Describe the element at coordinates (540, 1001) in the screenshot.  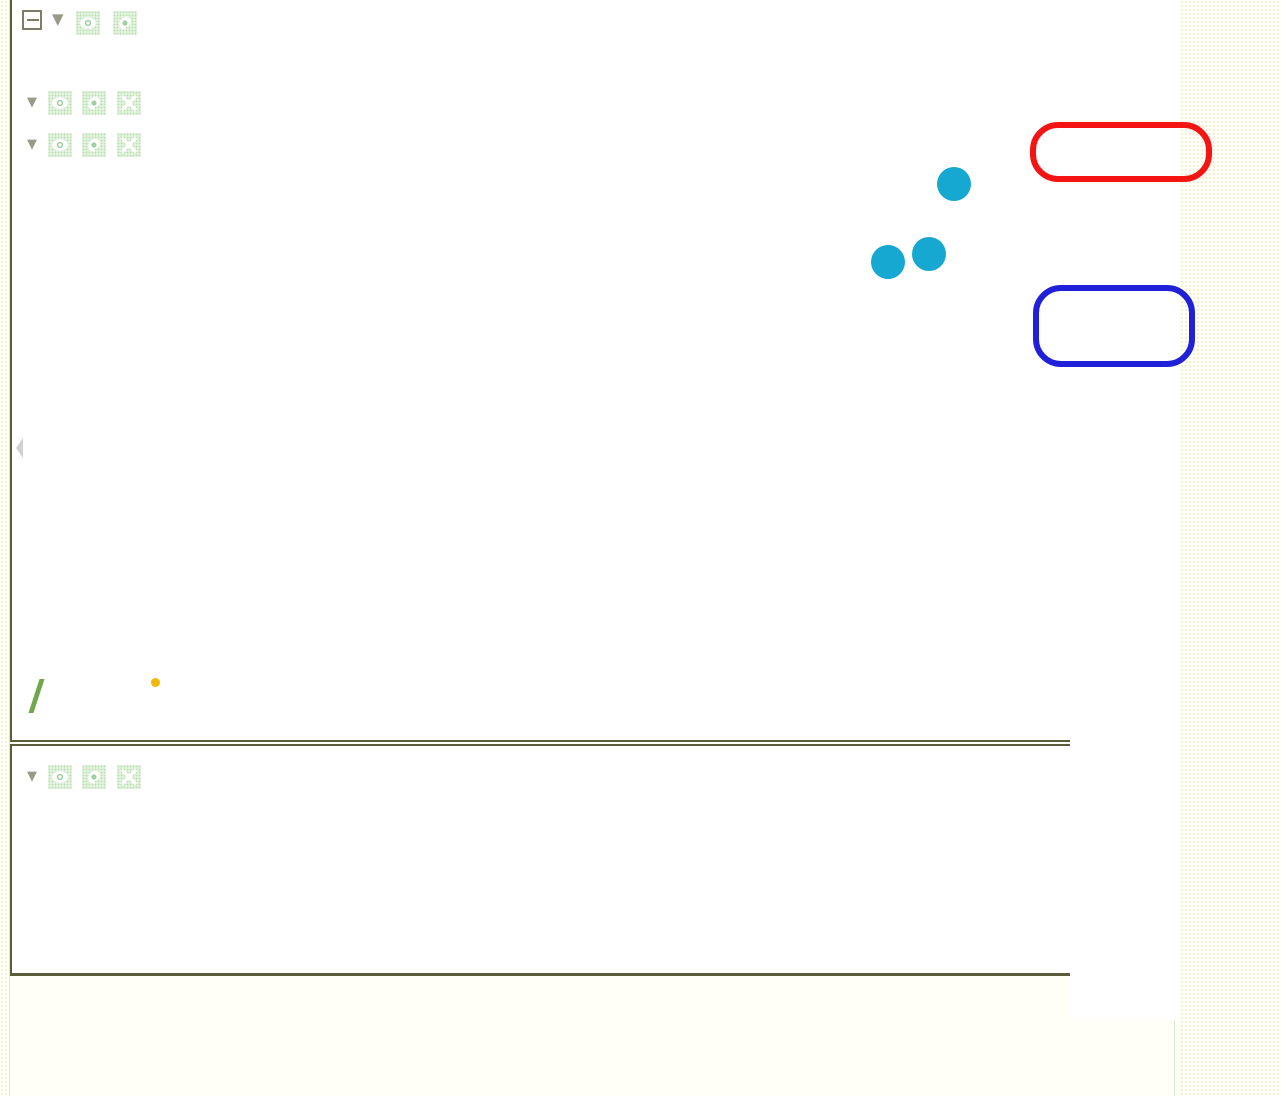
I see `time-axis` at that location.